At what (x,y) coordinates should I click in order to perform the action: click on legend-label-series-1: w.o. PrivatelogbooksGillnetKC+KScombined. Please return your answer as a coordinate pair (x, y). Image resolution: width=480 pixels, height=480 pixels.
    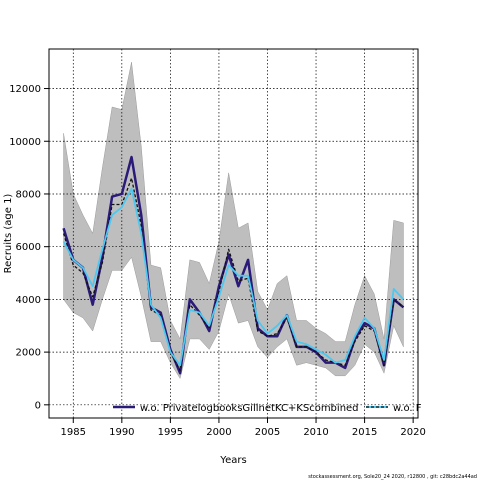
    Looking at the image, I should click on (249, 408).